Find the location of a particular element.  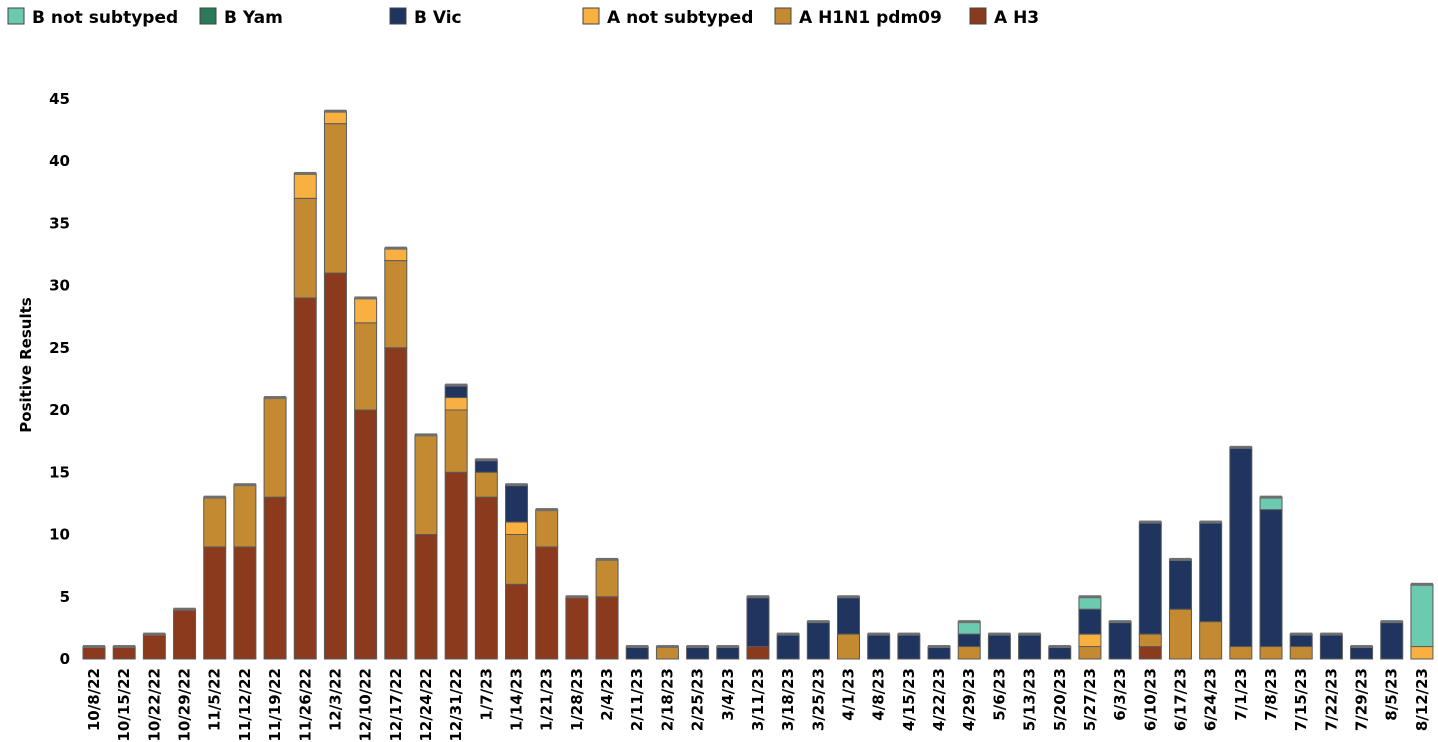

x-tick-label: 8/5/23 is located at coordinates (1392, 694).